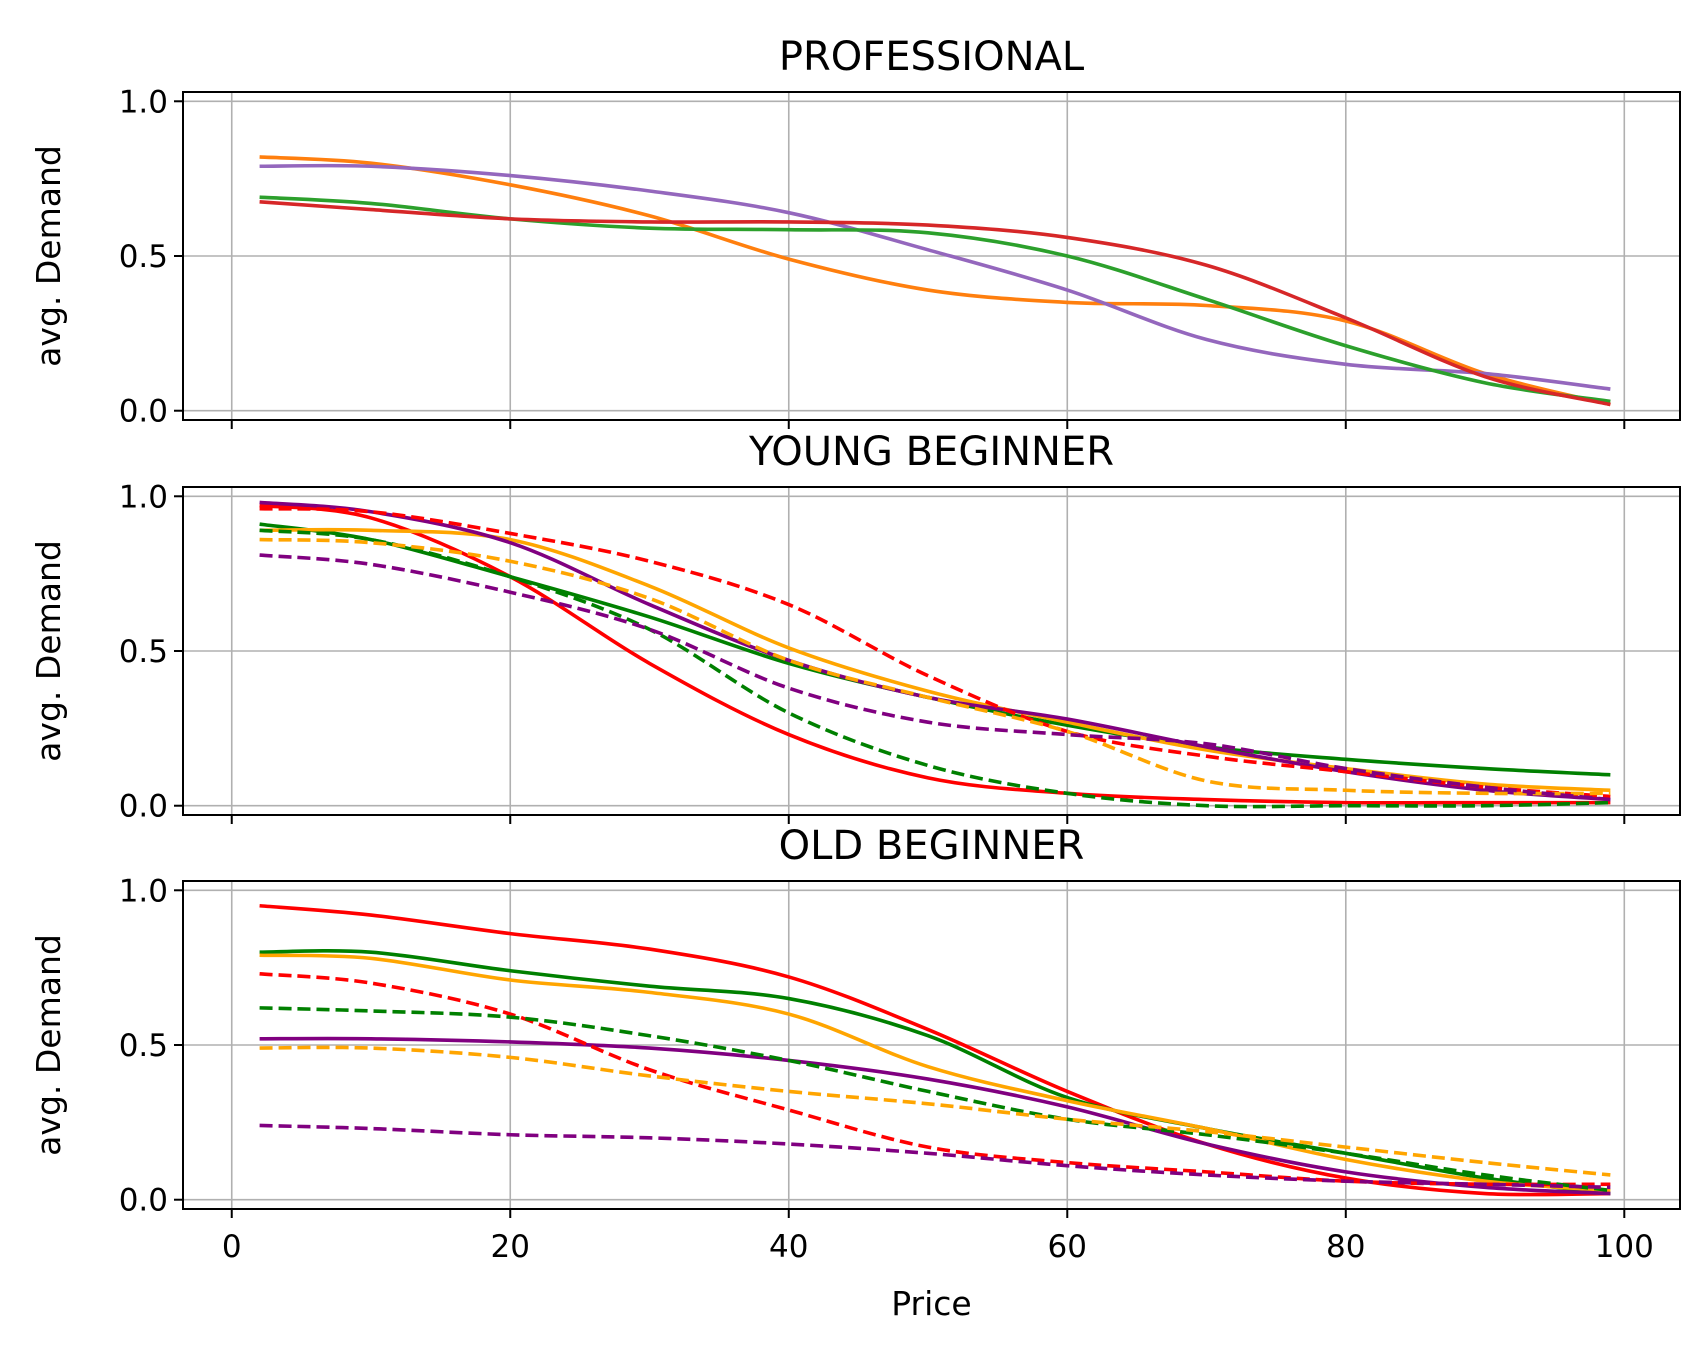 This screenshot has height=1357, width=1700. Describe the element at coordinates (788, 1247) in the screenshot. I see `x-tick-label: 40` at that location.